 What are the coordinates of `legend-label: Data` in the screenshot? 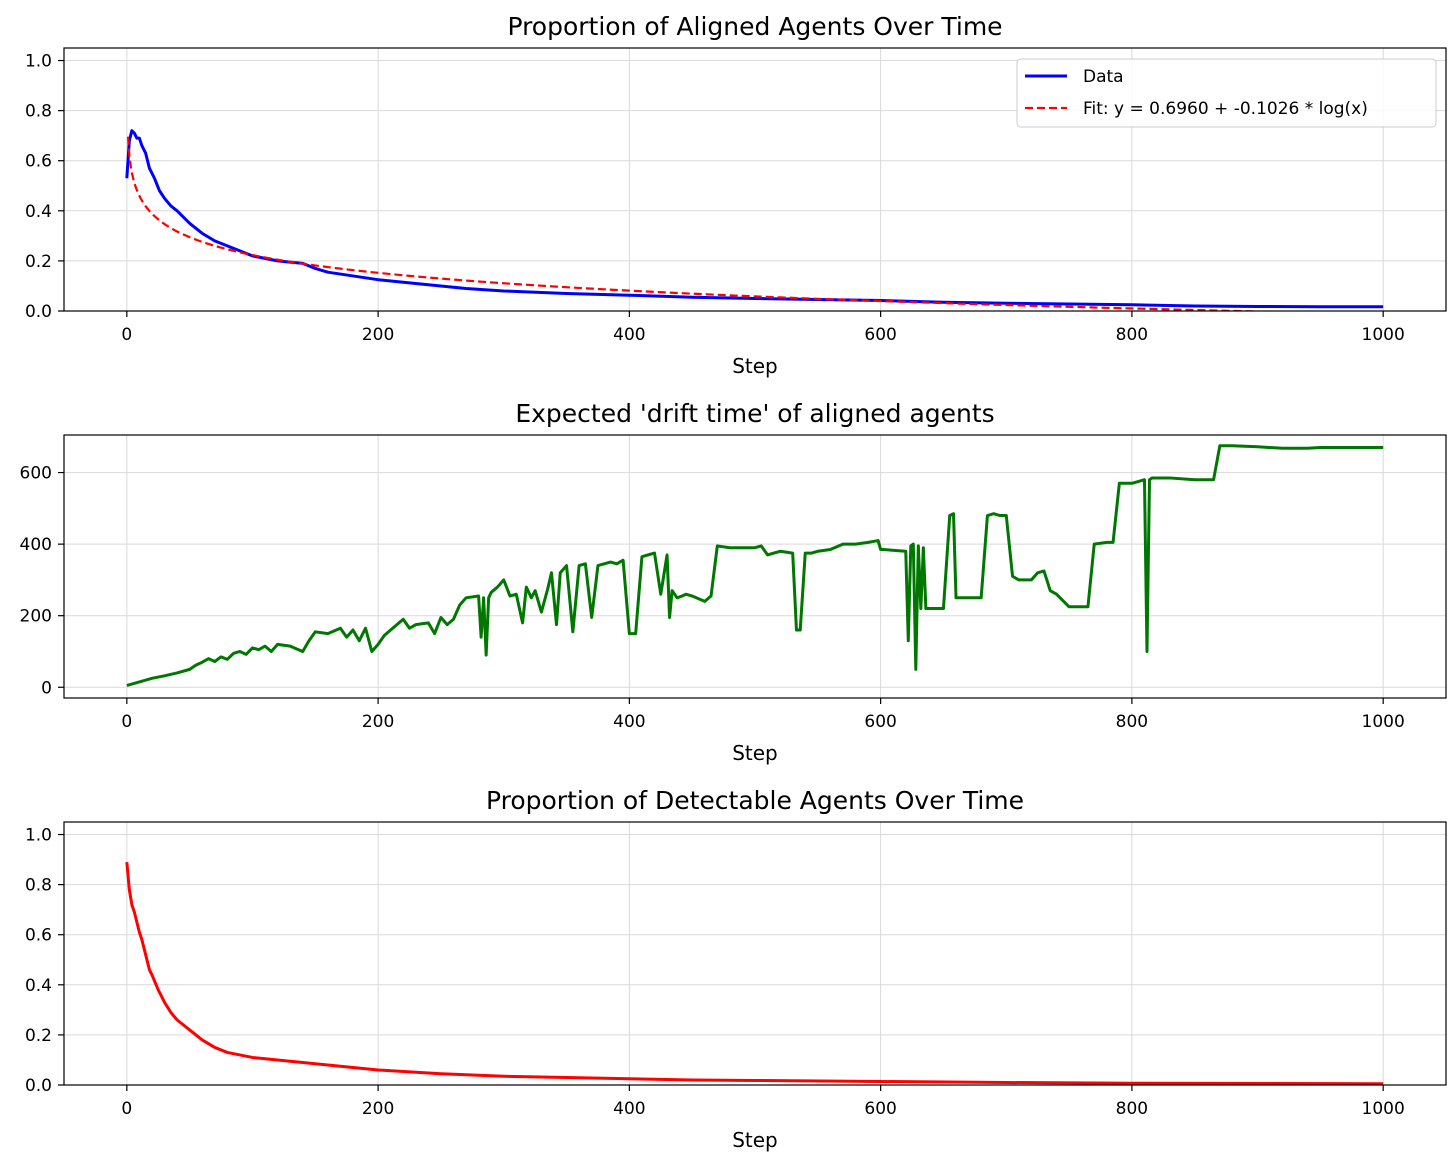 It's located at (1103, 77).